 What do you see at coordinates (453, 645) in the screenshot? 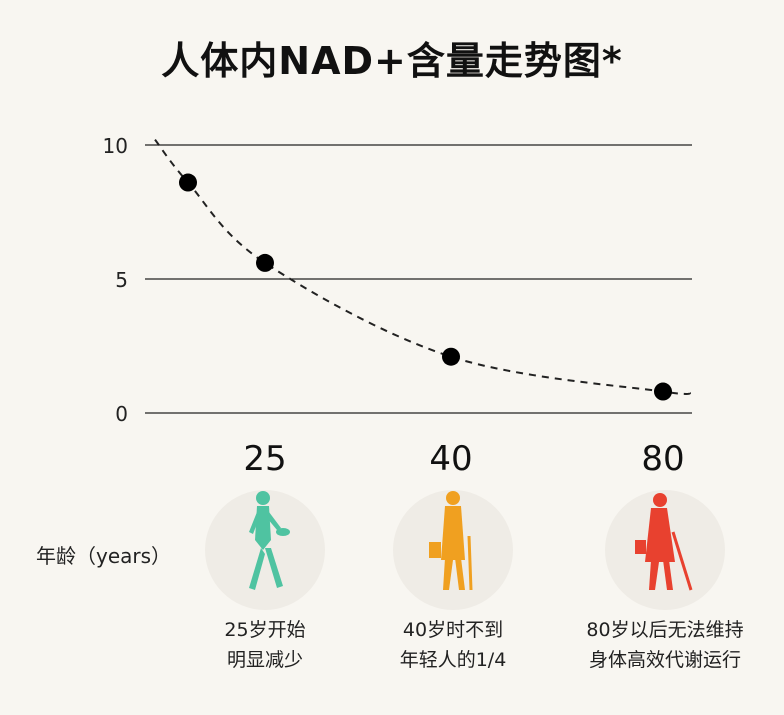
I see `caption-40: 40岁时不到 年轻人的1/4` at bounding box center [453, 645].